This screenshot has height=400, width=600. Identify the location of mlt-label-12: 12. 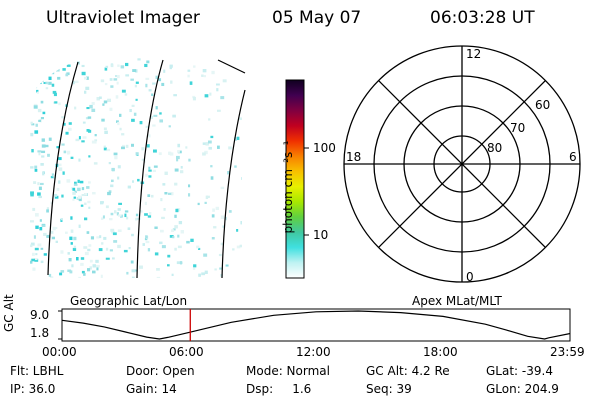
(474, 54).